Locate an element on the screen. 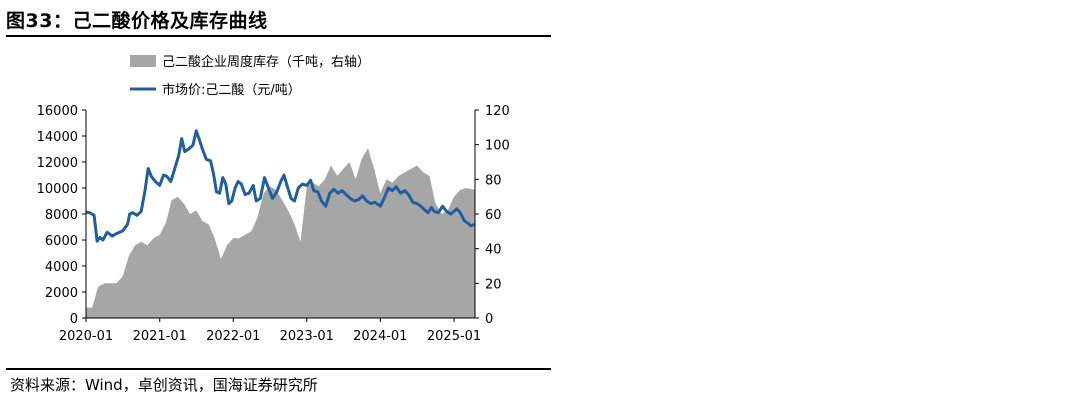  y-right-tick-label: 0 is located at coordinates (489, 319).